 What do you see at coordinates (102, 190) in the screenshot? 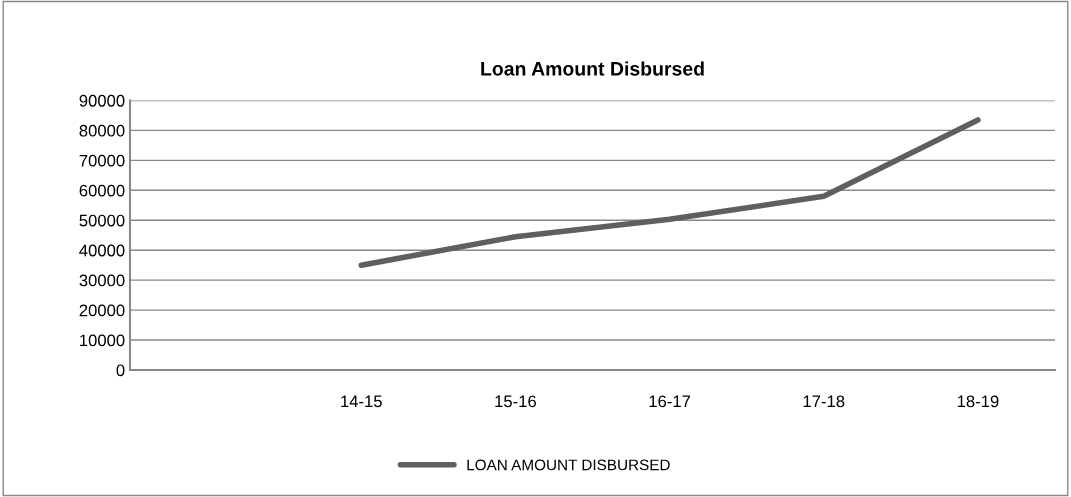
I see `y-tick-label: 60000` at bounding box center [102, 190].